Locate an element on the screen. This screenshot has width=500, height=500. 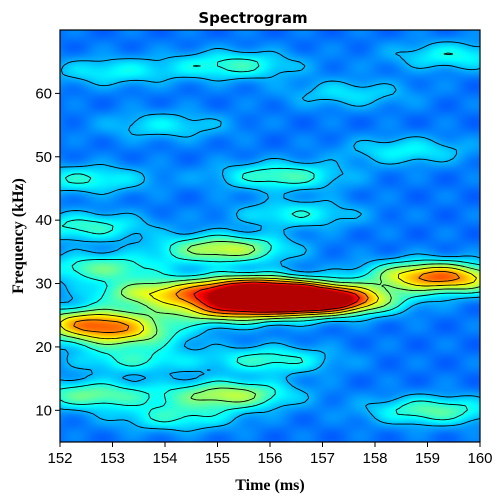
x-tick-label: 155 is located at coordinates (217, 458).